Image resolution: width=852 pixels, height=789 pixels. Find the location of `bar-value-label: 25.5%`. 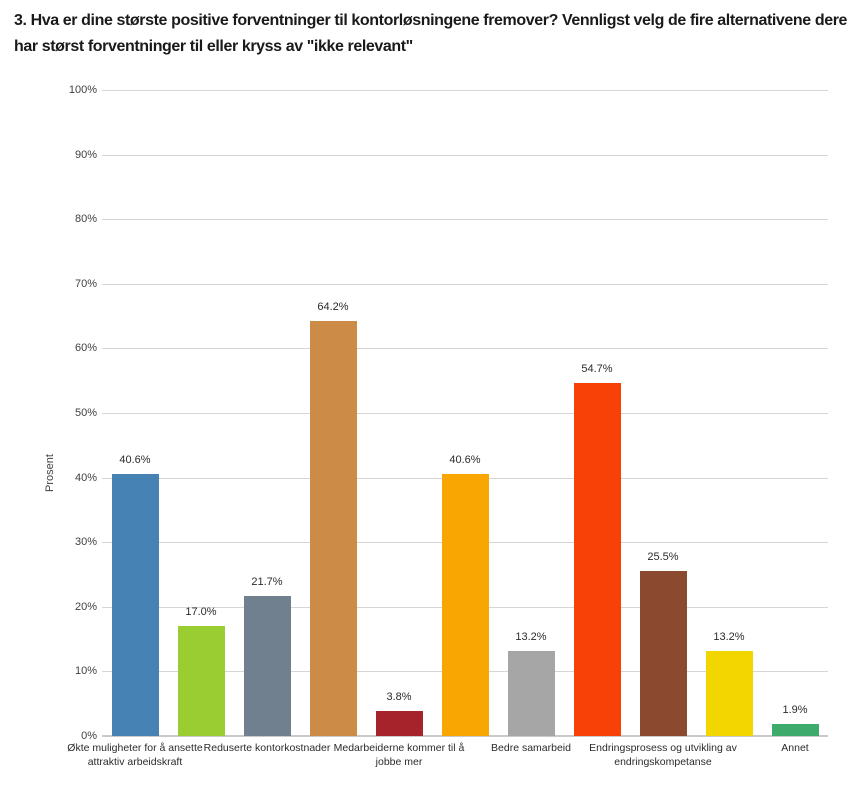

bar-value-label: 25.5% is located at coordinates (663, 557).